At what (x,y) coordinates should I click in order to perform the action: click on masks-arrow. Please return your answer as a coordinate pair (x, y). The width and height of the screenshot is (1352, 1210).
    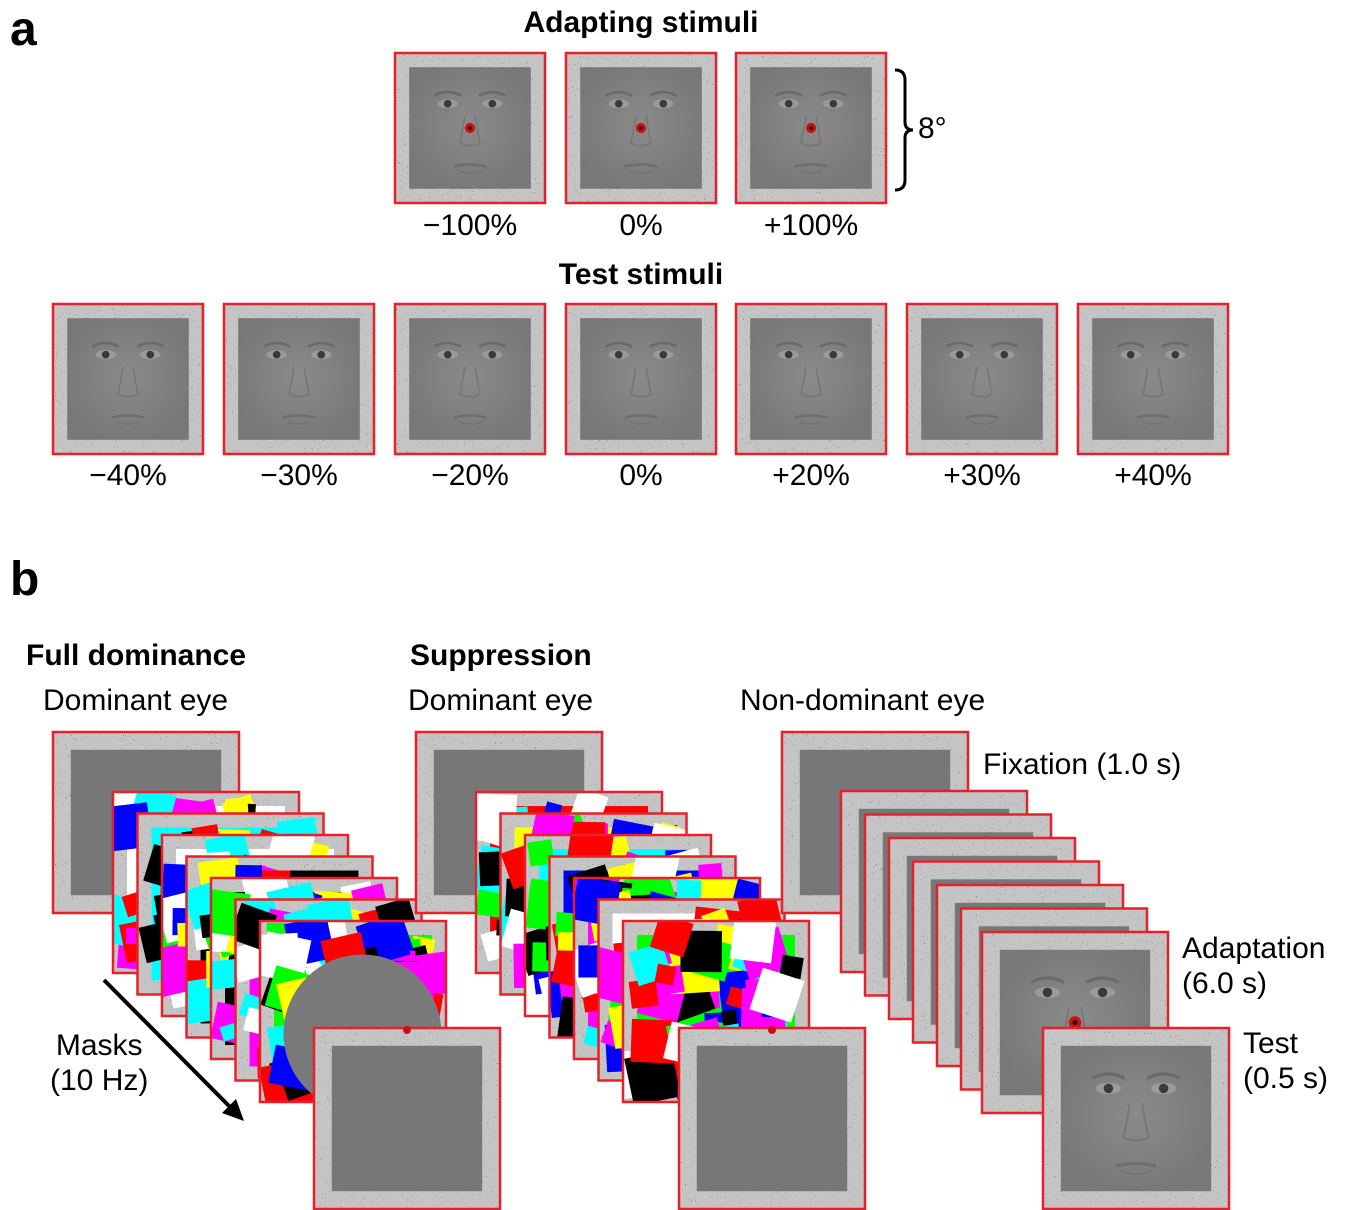
    Looking at the image, I should click on (173, 1049).